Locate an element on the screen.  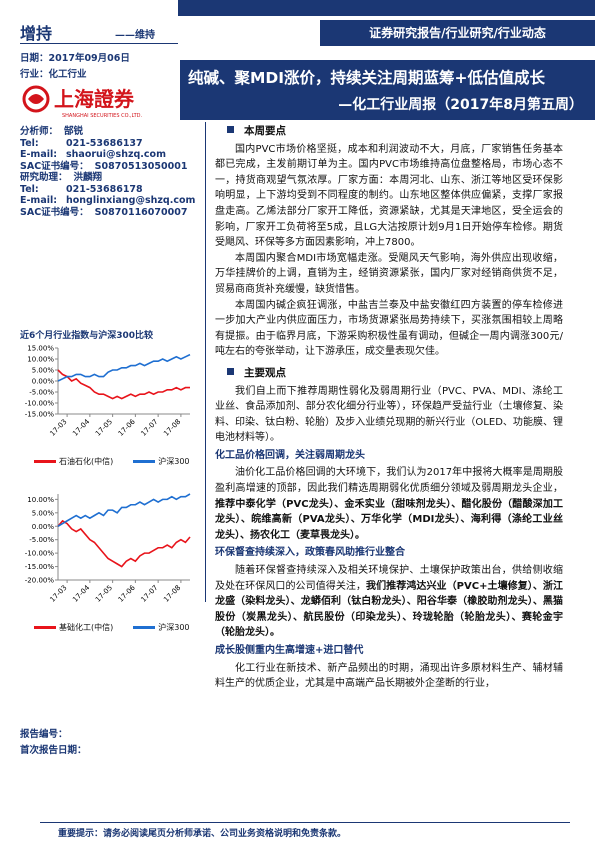
heading-text: 本周要点 is located at coordinates (265, 131).